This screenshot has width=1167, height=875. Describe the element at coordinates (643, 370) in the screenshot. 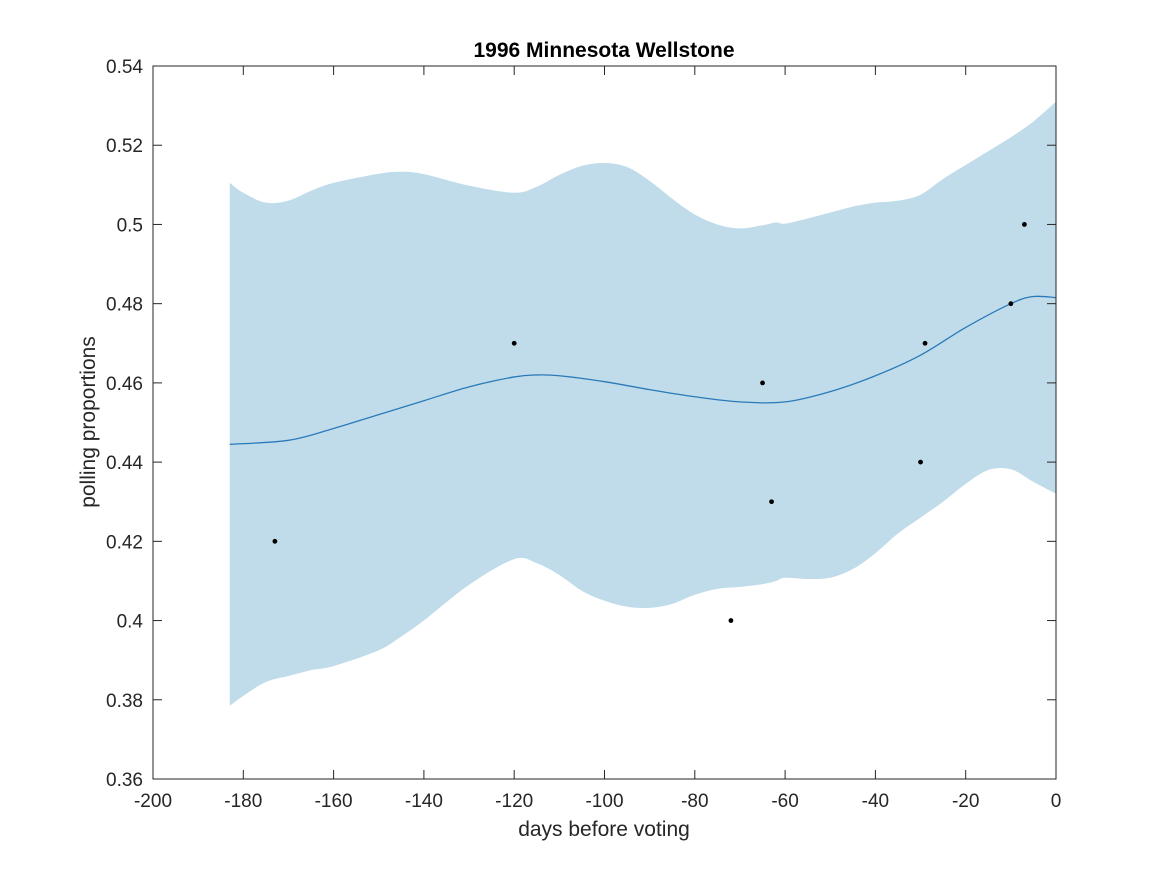

I see `mean-line` at that location.